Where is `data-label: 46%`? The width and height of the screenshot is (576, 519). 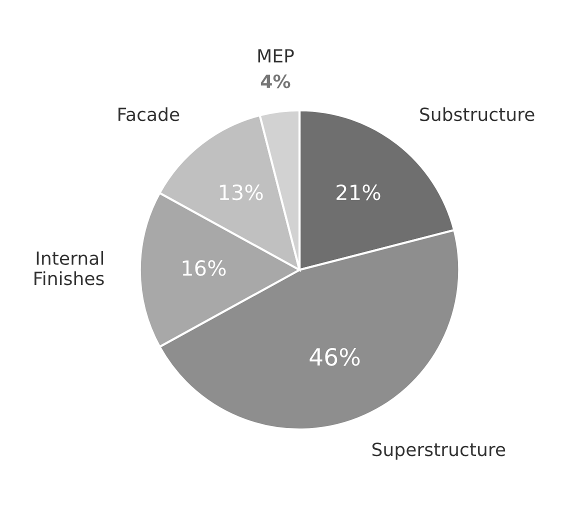 data-label: 46% is located at coordinates (335, 357).